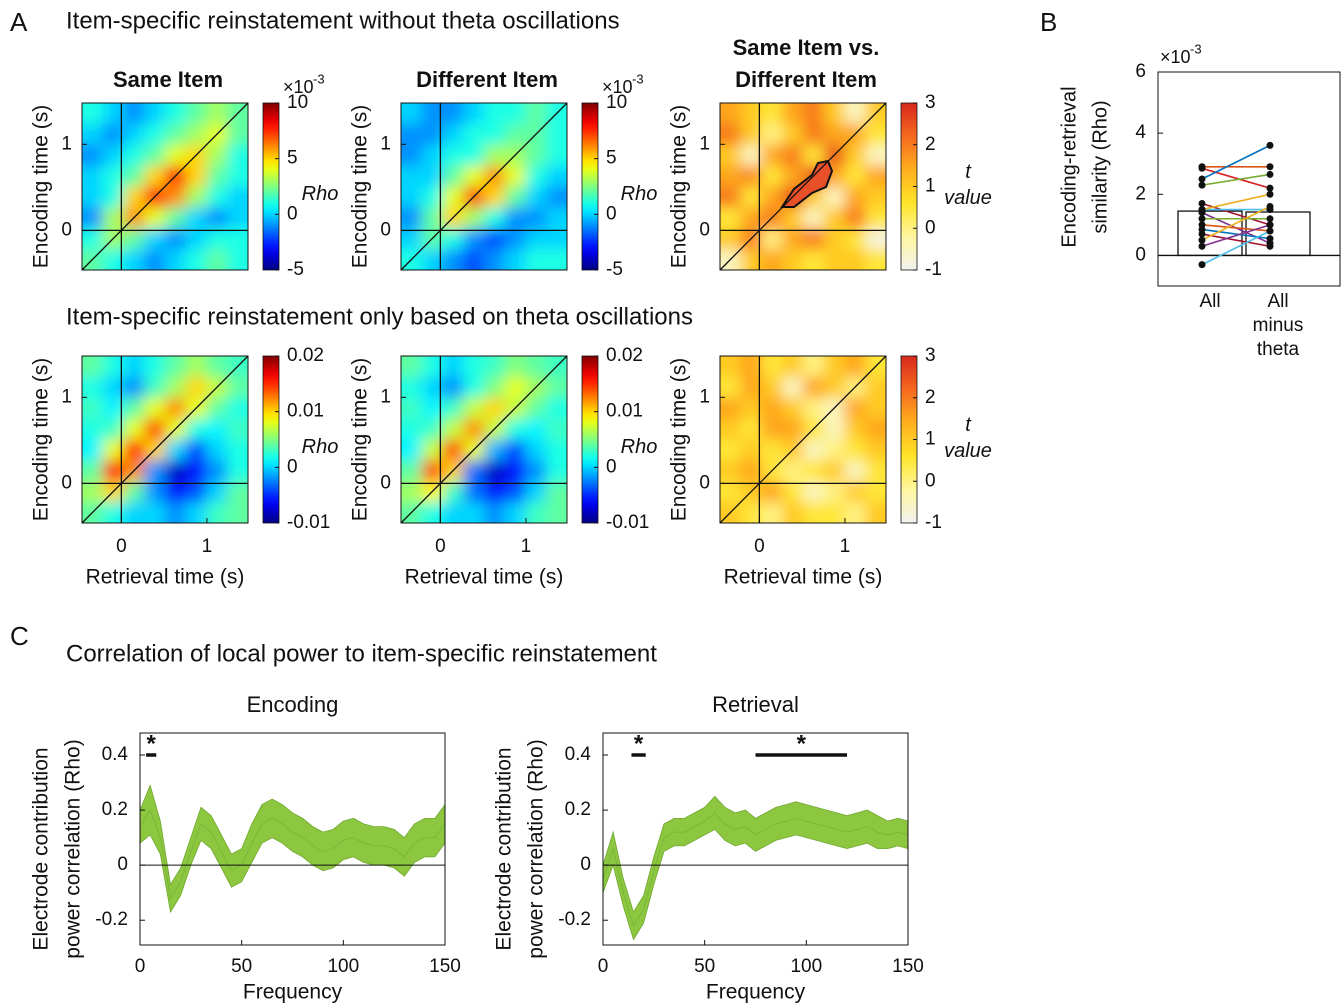  What do you see at coordinates (1069, 166) in the screenshot?
I see `y-axis-label: Encoding-retrieval` at bounding box center [1069, 166].